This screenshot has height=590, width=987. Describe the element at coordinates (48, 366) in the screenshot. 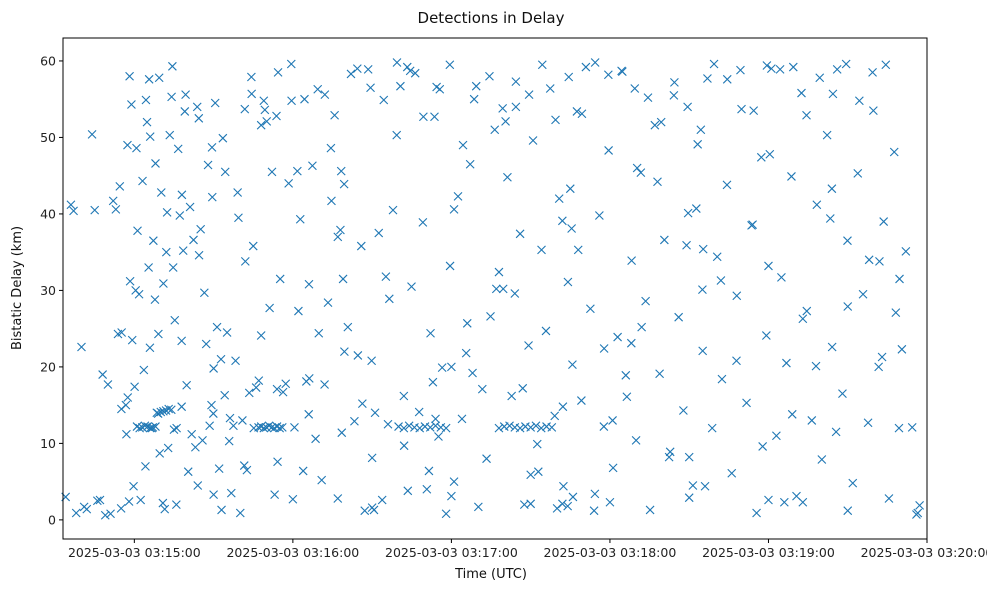

I see `y-tick-label: 20` at that location.